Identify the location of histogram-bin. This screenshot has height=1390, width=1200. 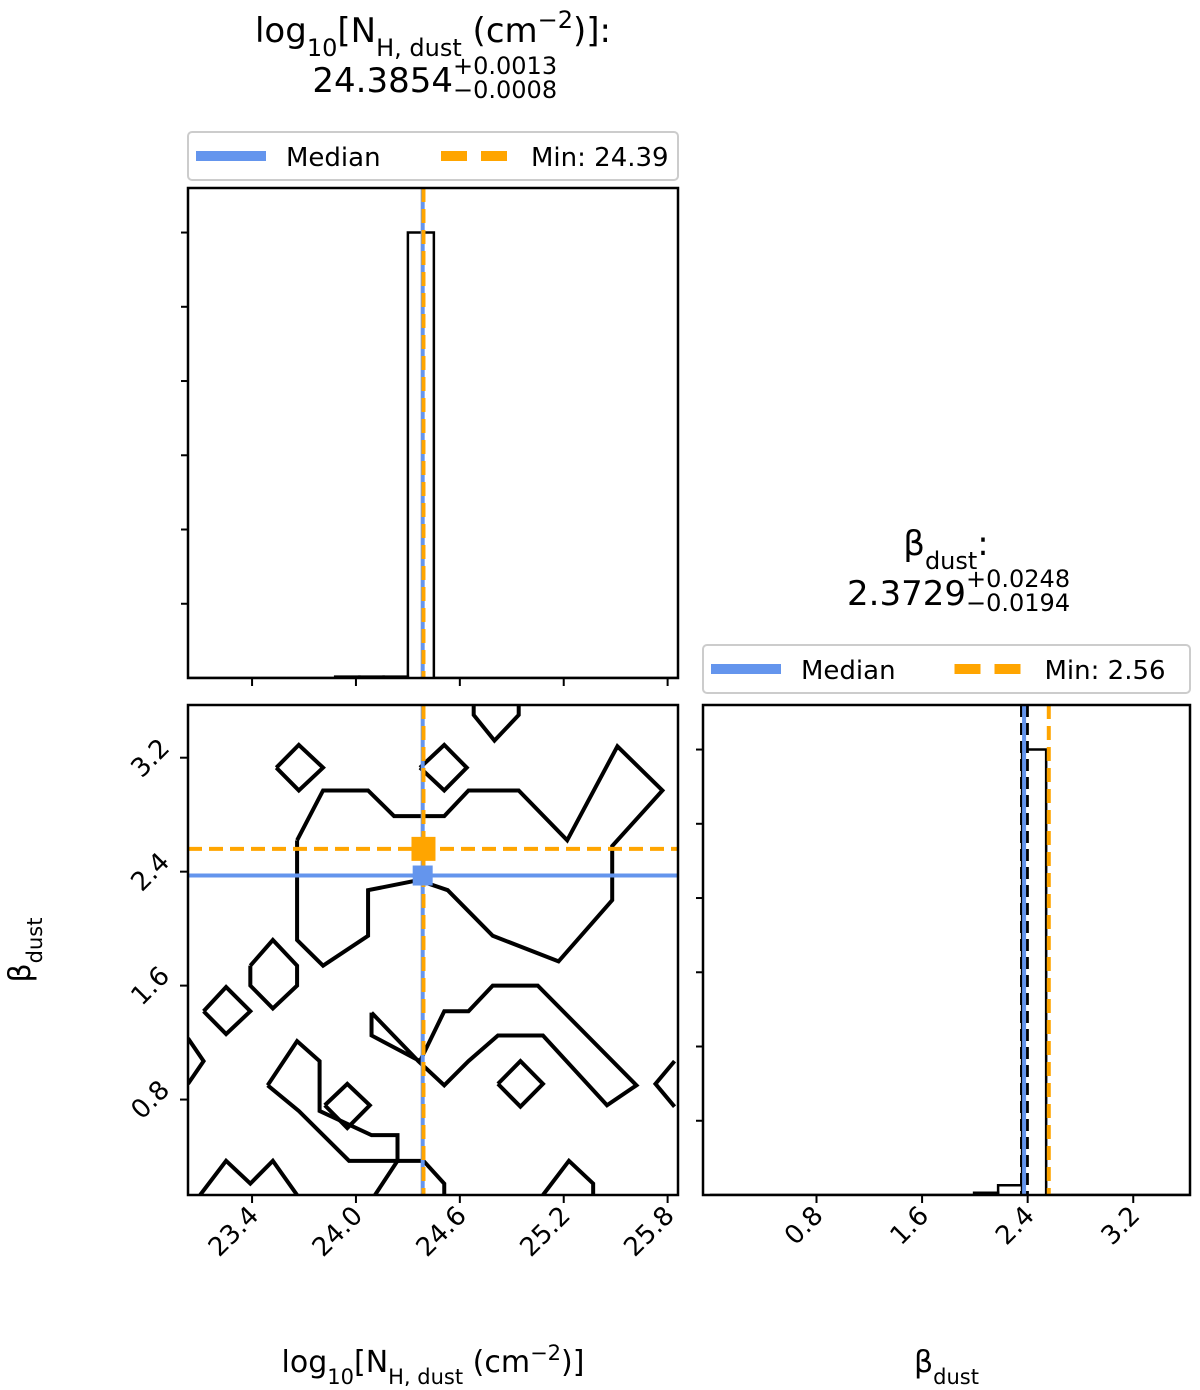
(1010, 1189).